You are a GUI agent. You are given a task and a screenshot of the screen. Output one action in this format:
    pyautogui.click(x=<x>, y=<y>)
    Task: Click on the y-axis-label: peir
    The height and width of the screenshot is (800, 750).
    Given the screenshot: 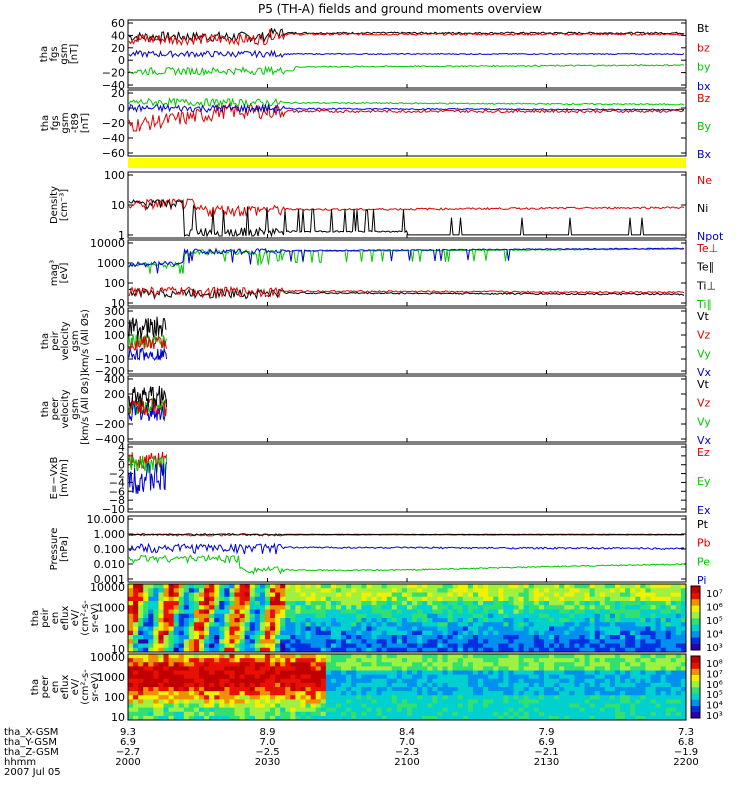 What is the action you would take?
    pyautogui.click(x=55, y=340)
    